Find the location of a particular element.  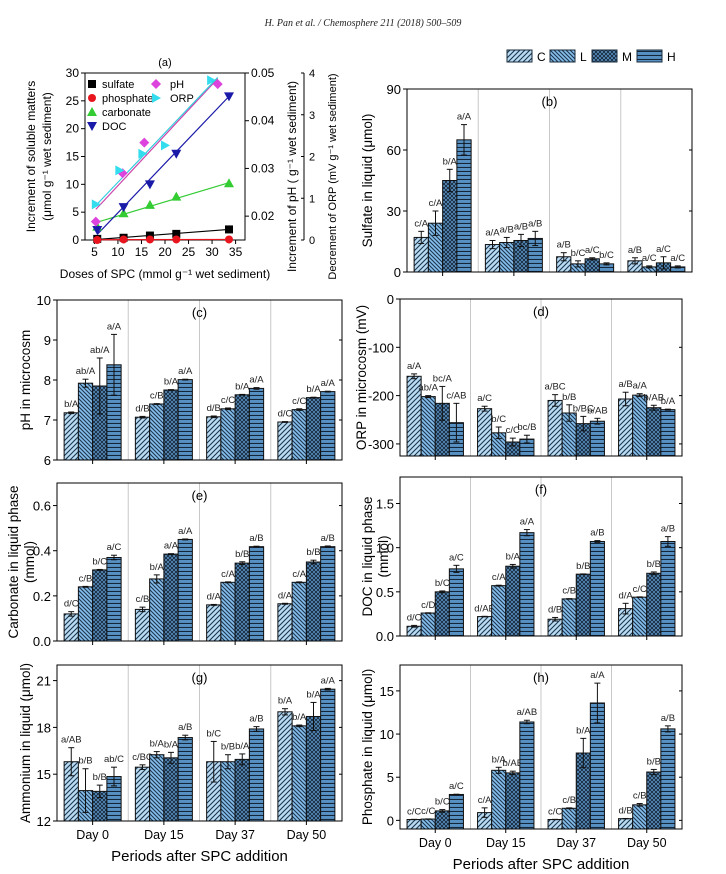

y3-tick-label-a: 2 is located at coordinates (312, 158).